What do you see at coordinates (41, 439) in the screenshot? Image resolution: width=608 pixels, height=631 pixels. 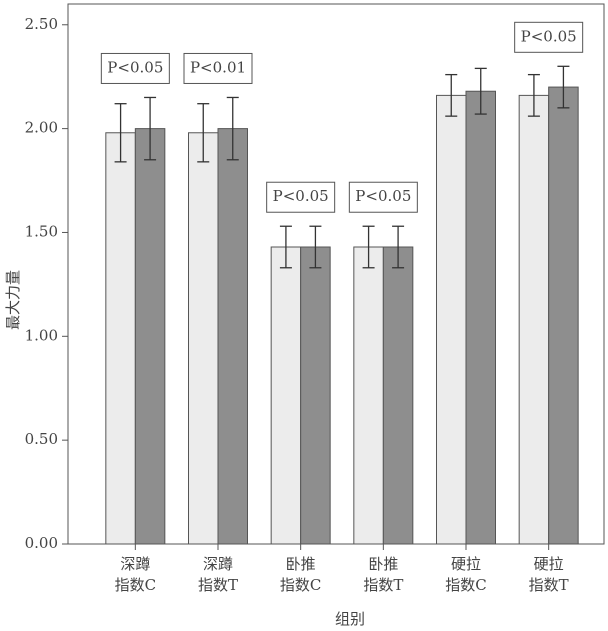 I see `y-tick-label: 0.50` at bounding box center [41, 439].